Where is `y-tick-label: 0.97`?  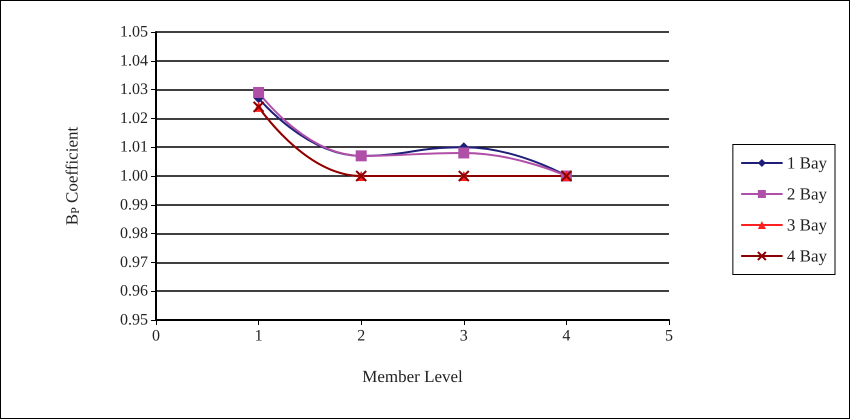 y-tick-label: 0.97 is located at coordinates (134, 262).